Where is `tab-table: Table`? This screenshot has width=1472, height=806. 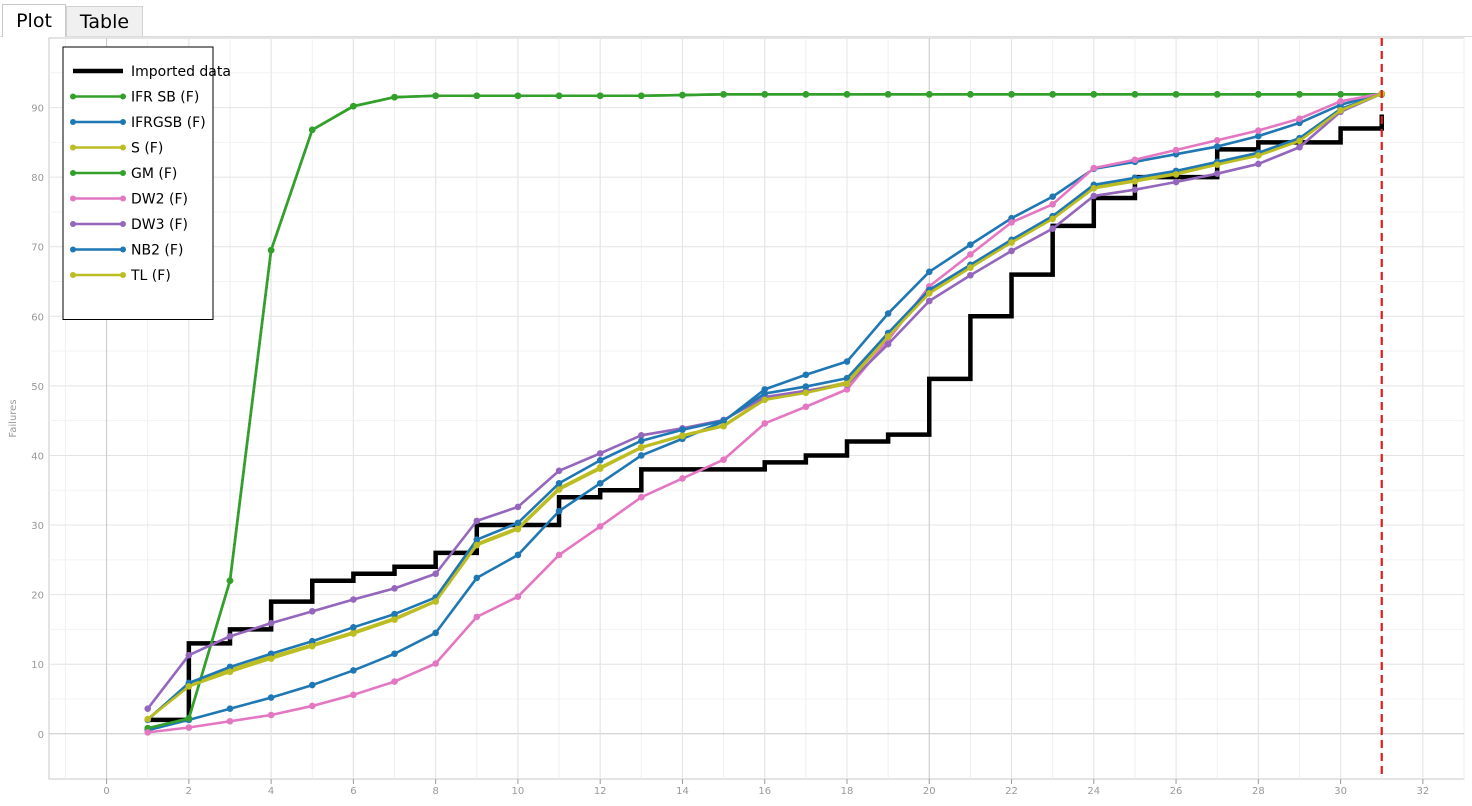
tab-table: Table is located at coordinates (104, 21).